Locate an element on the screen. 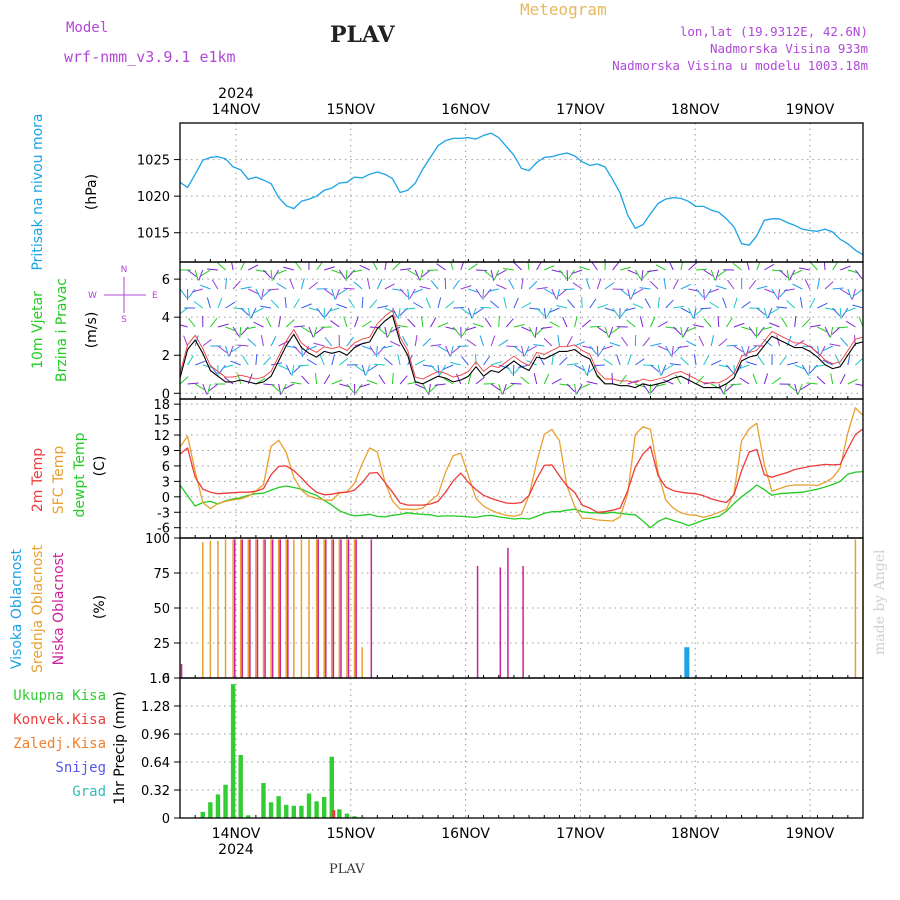 This screenshot has width=900, height=900. footer-station: PLAV is located at coordinates (347, 869).